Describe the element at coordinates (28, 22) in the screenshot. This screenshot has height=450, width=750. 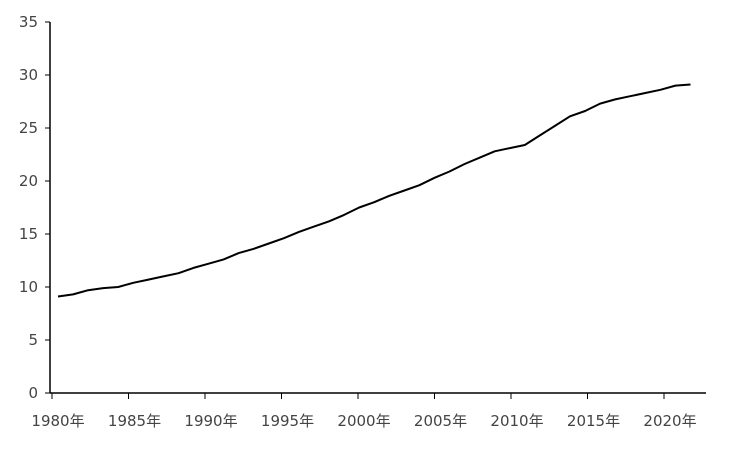
I see `y-tick-label: 35` at that location.